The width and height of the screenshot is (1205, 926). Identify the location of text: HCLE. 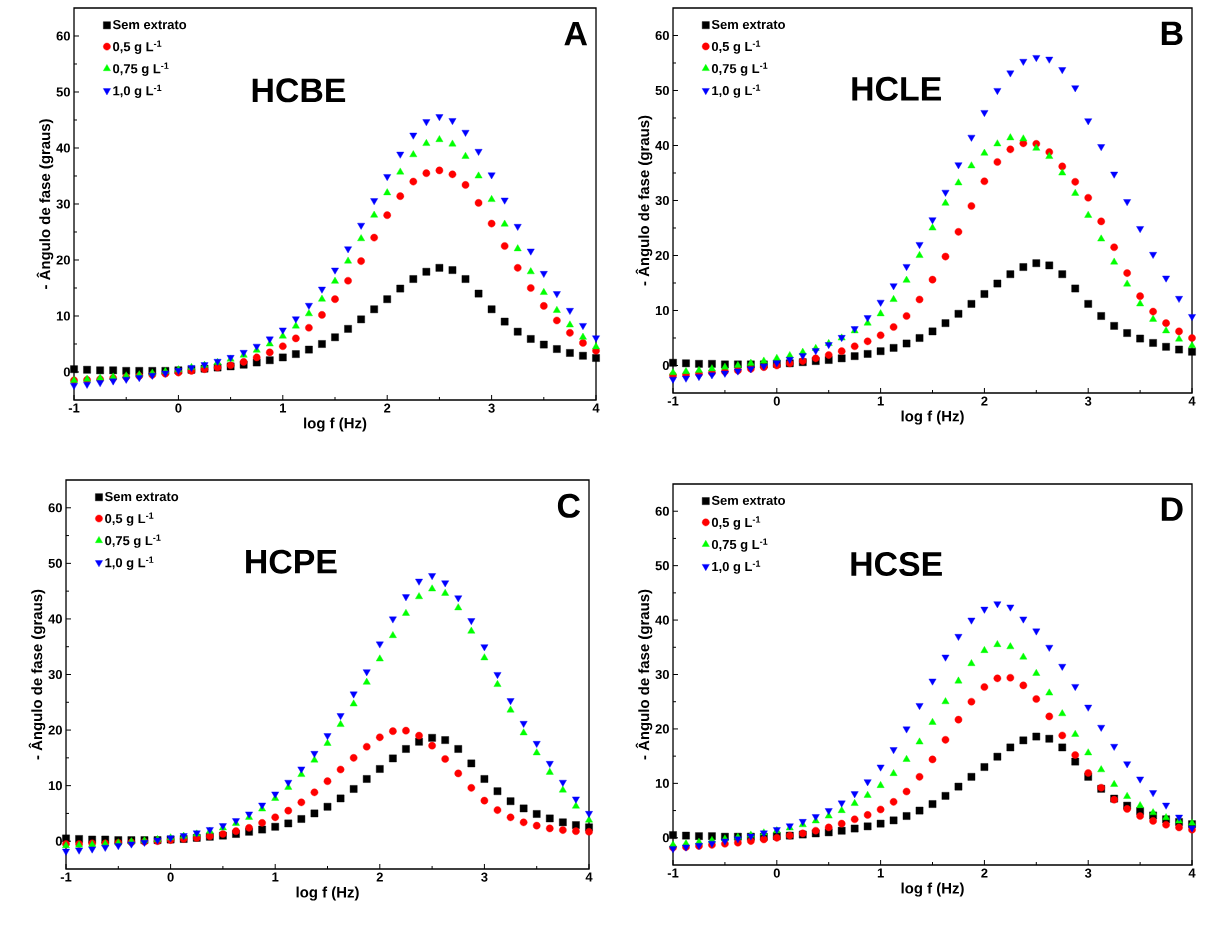
(896, 88).